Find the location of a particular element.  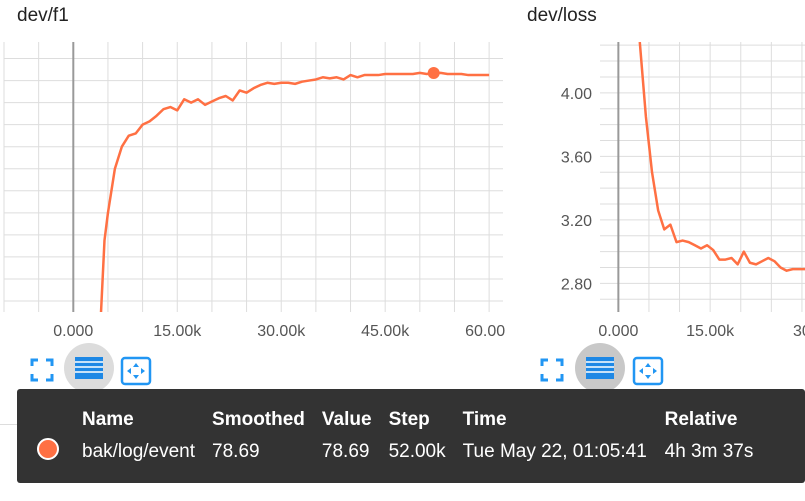

tooltip-header-relative: Relative is located at coordinates (701, 419).